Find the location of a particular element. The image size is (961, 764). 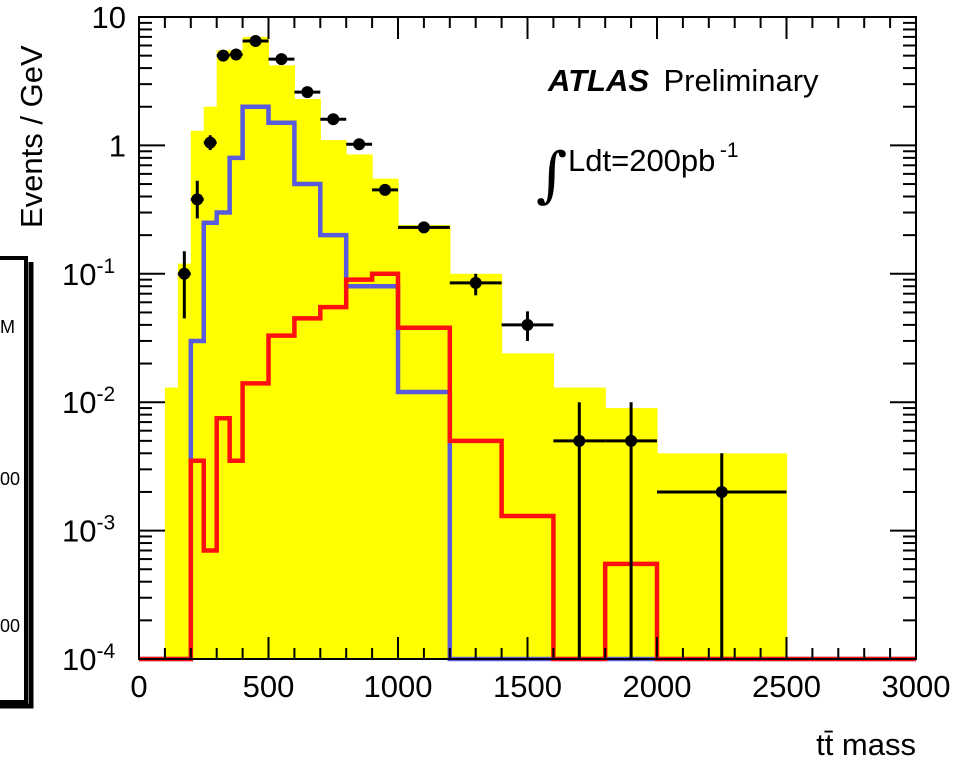

y-tick-label-3: 10⁻² is located at coordinates (88, 401).